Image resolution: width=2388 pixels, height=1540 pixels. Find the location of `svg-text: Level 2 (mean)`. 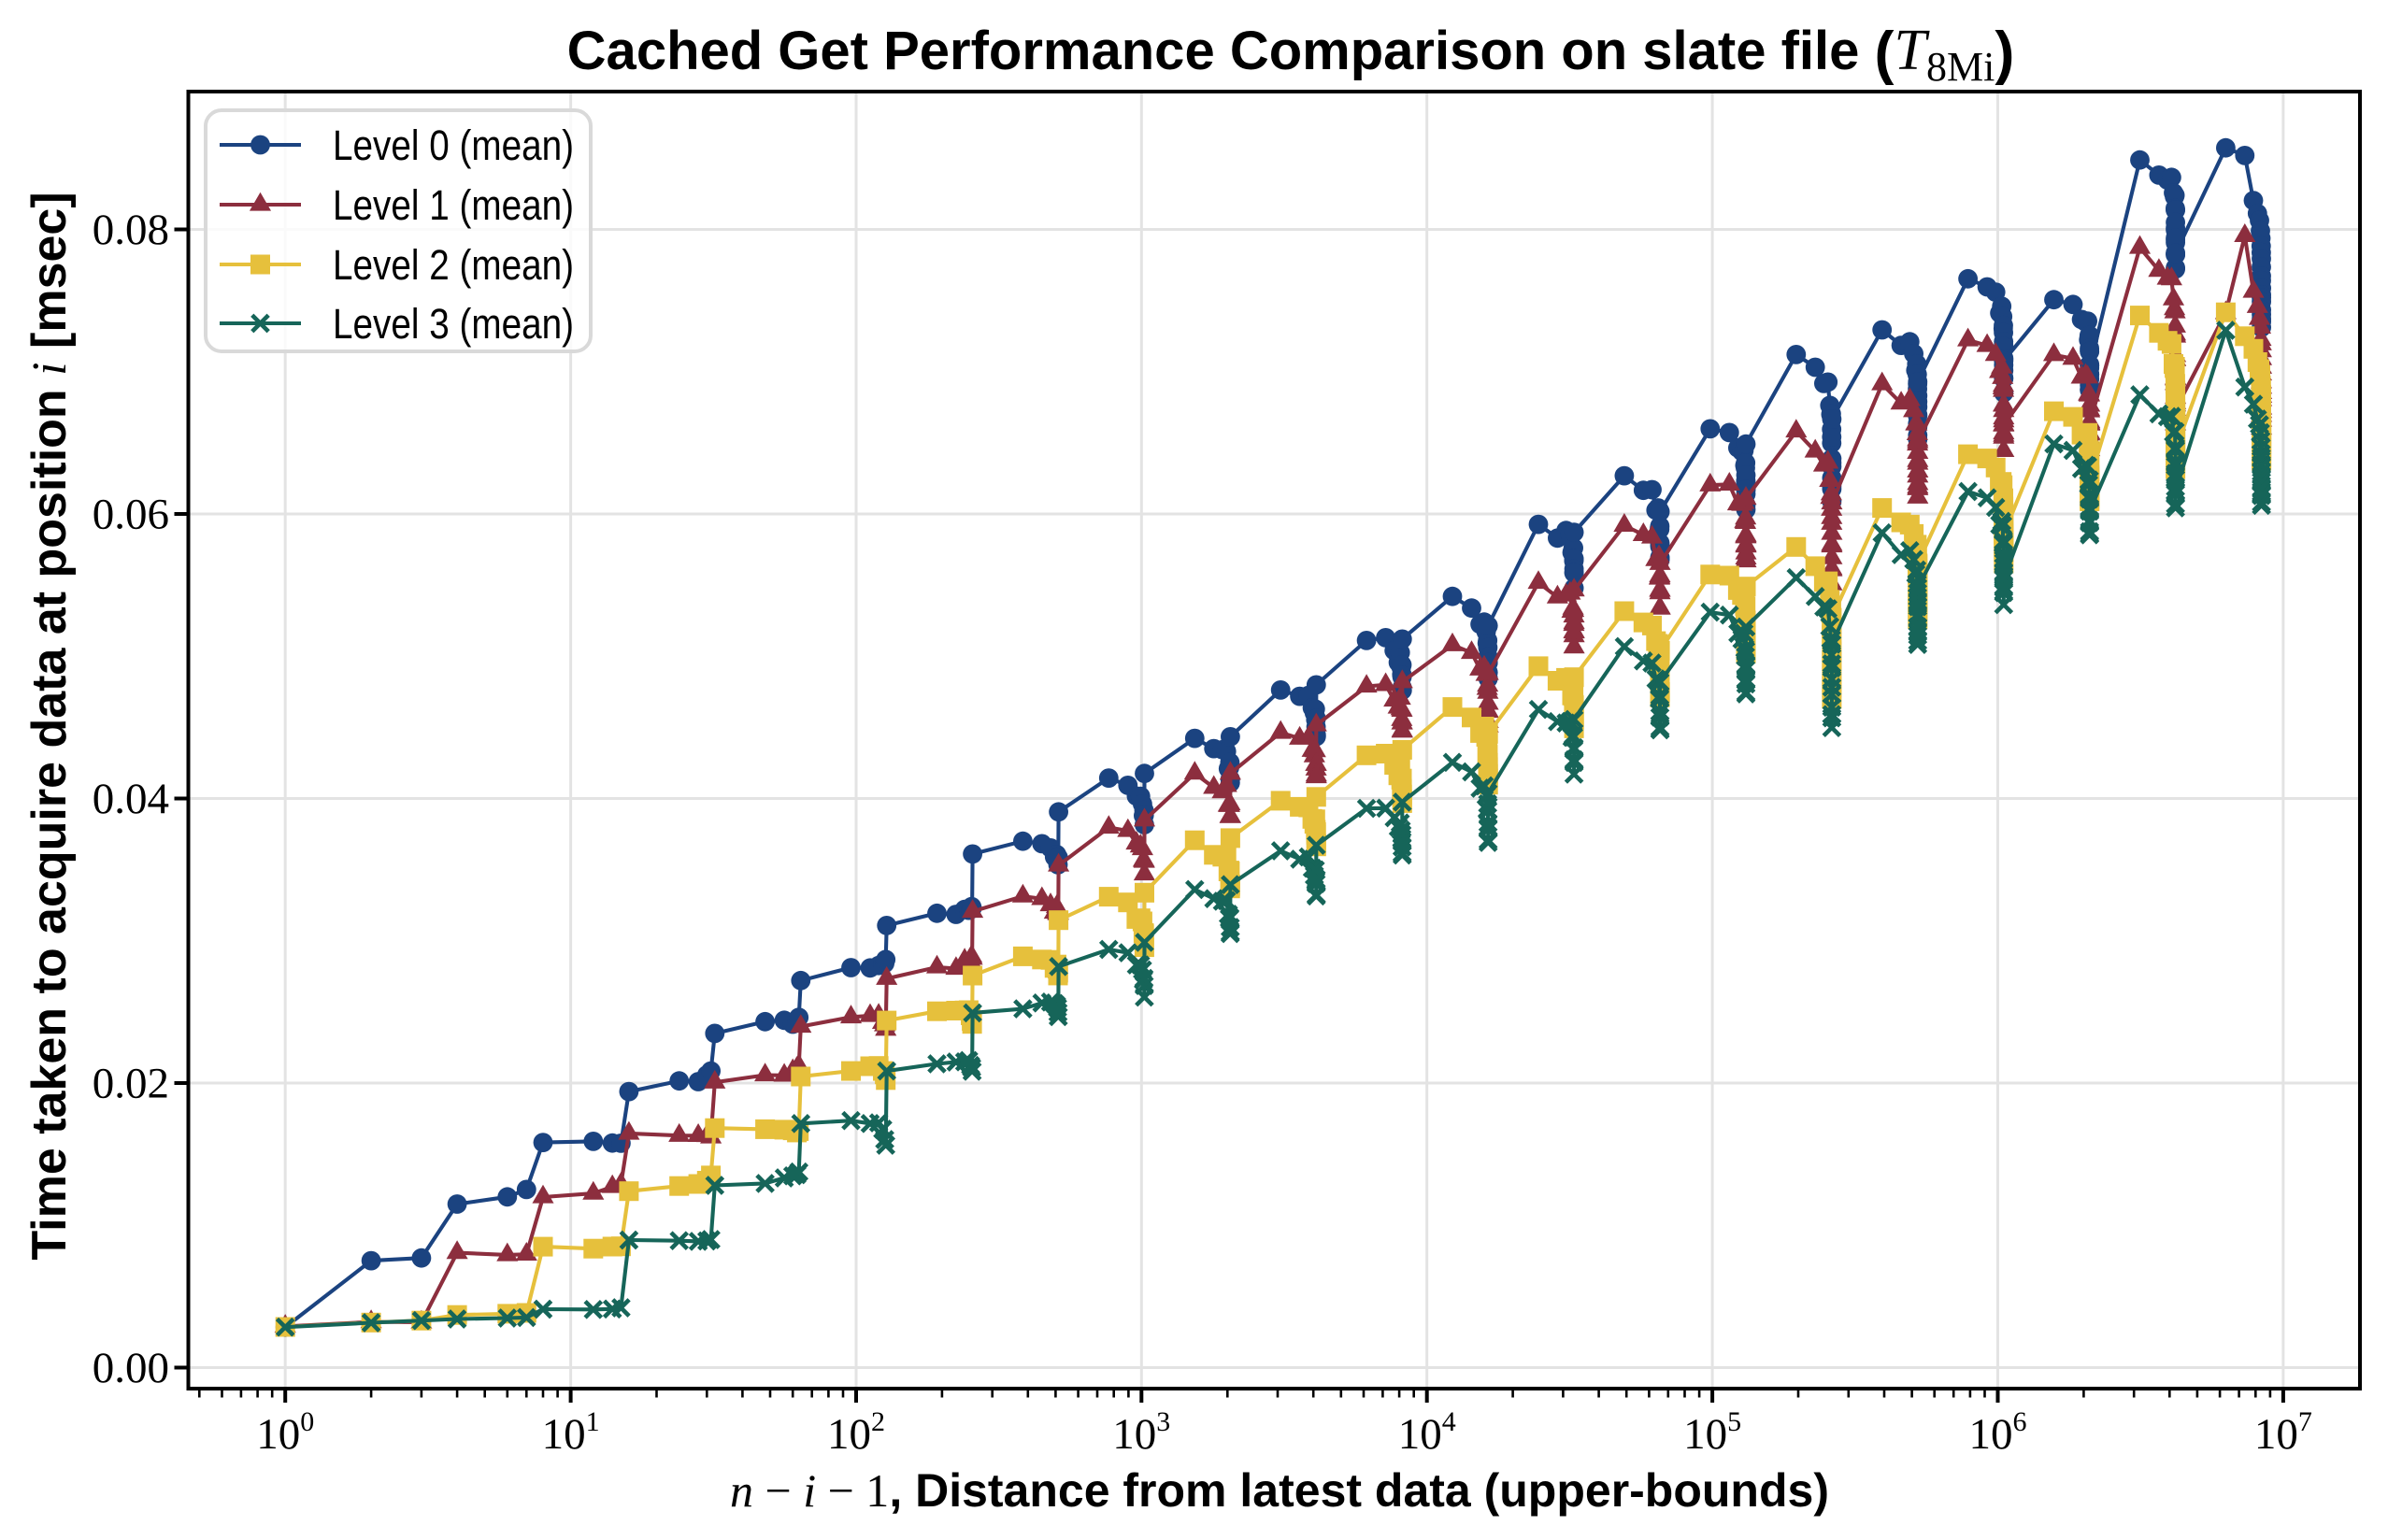

svg-text: Level 2 (mean) is located at coordinates (453, 265).